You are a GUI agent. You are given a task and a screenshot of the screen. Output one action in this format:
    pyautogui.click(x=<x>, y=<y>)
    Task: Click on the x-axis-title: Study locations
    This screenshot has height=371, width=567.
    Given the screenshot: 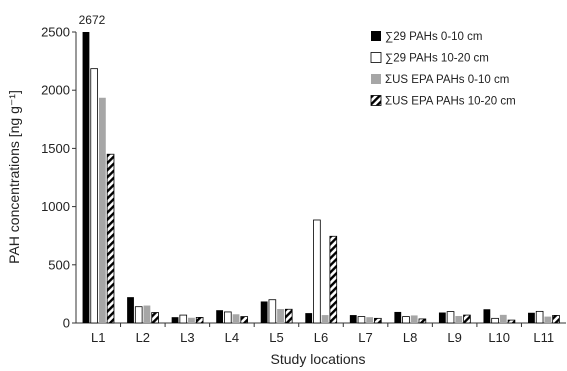 What is the action you would take?
    pyautogui.click(x=318, y=359)
    